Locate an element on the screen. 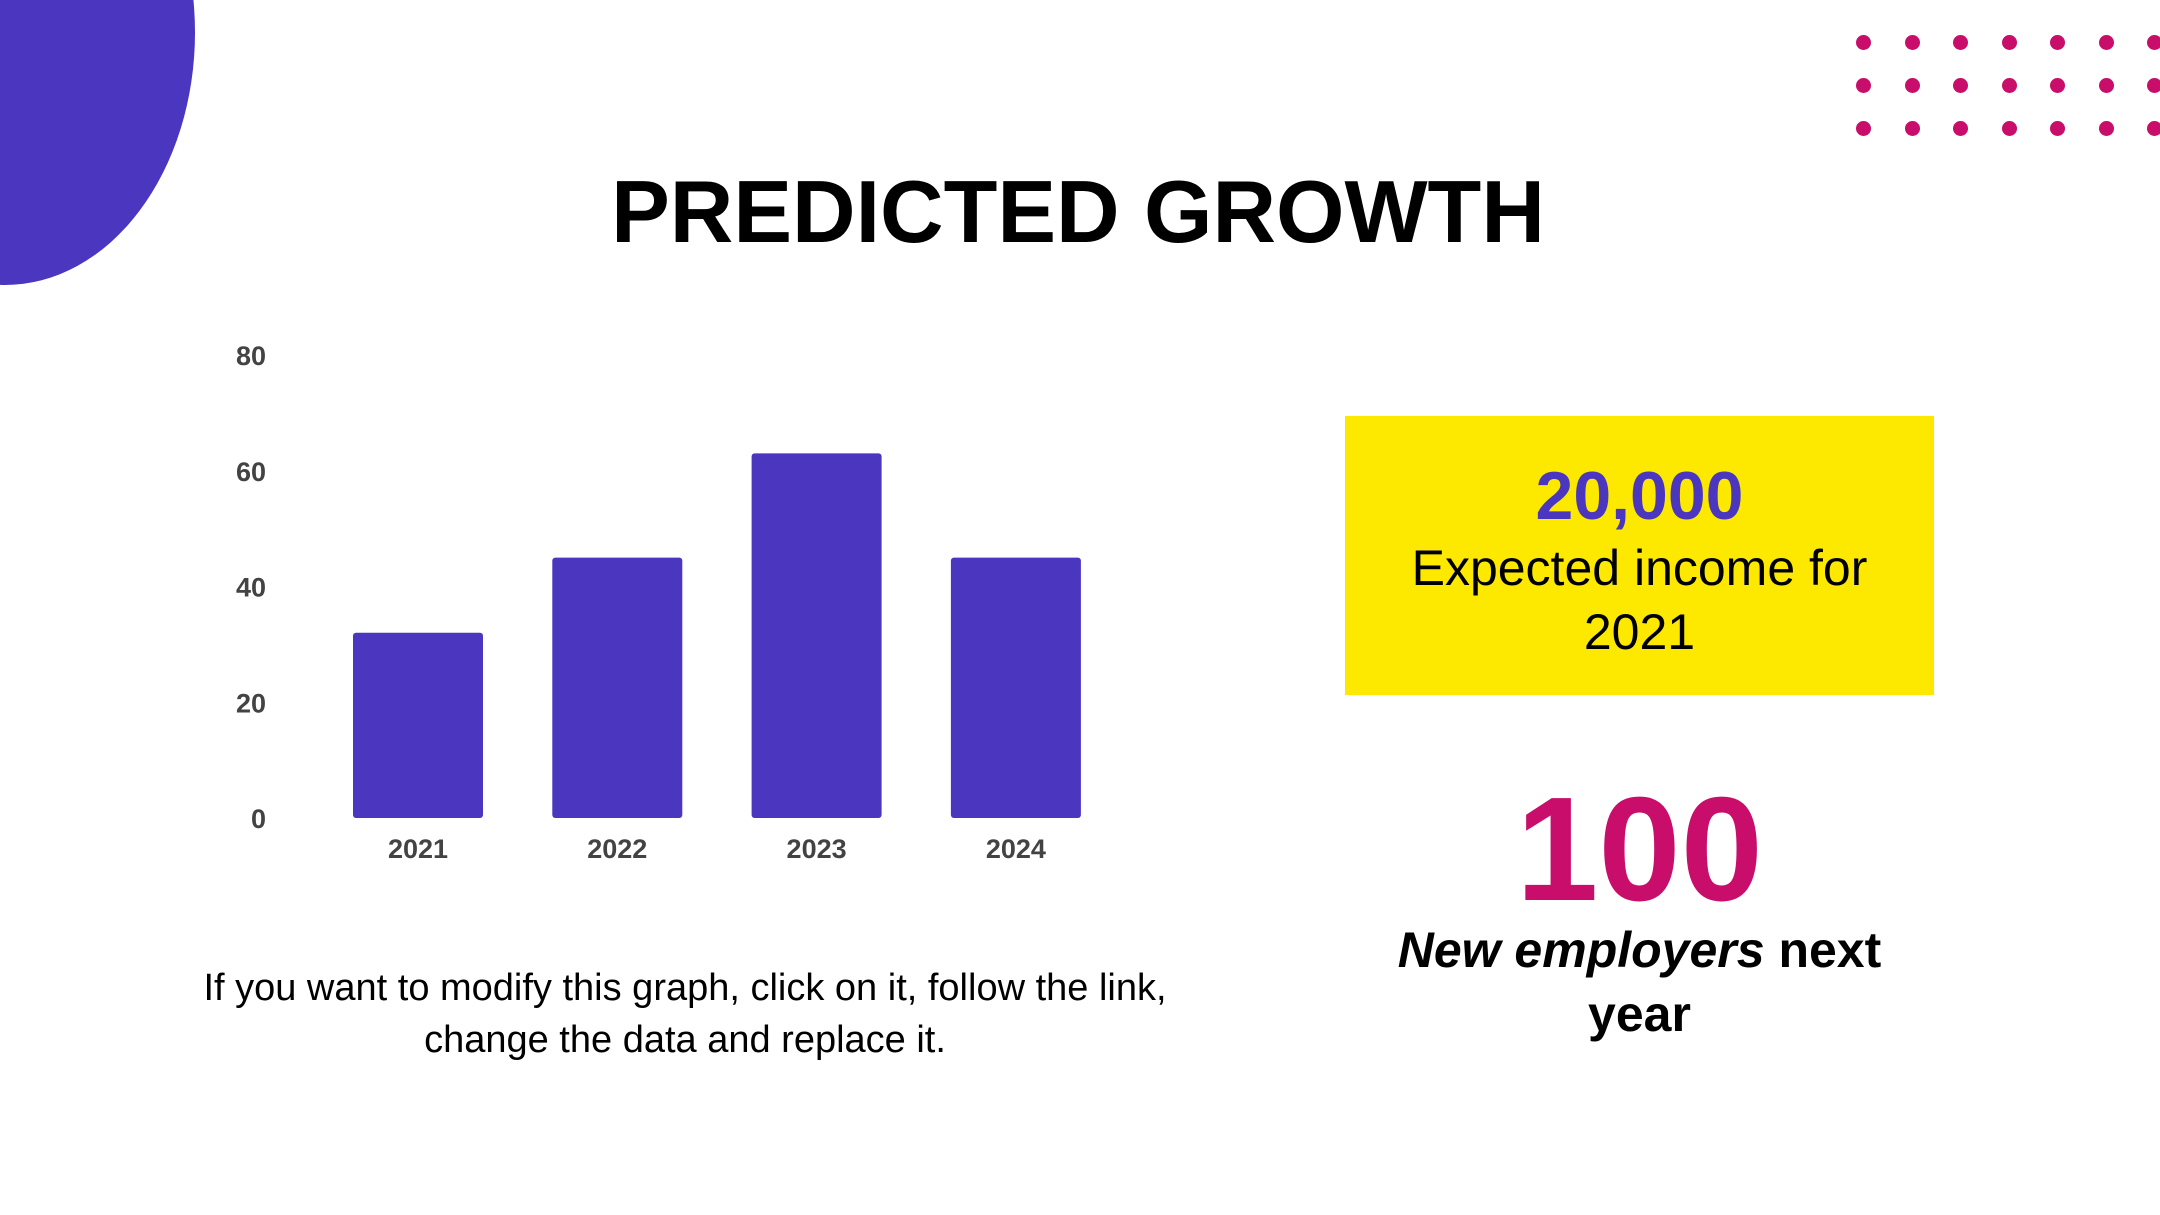  decorative-dot-grid is located at coordinates (2008, 85).